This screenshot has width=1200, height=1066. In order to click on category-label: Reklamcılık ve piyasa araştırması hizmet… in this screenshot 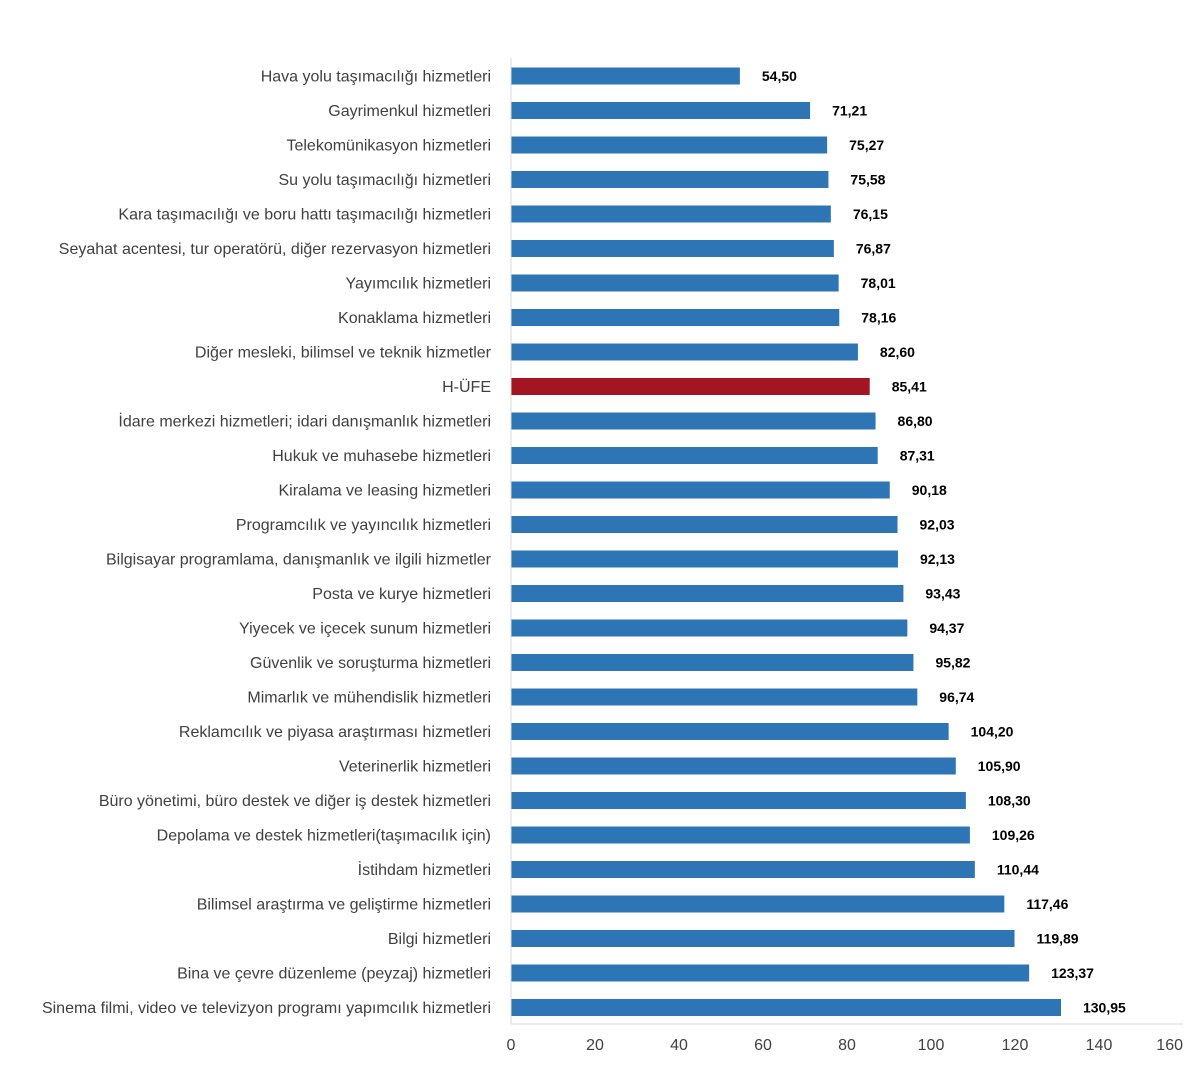, I will do `click(335, 732)`.